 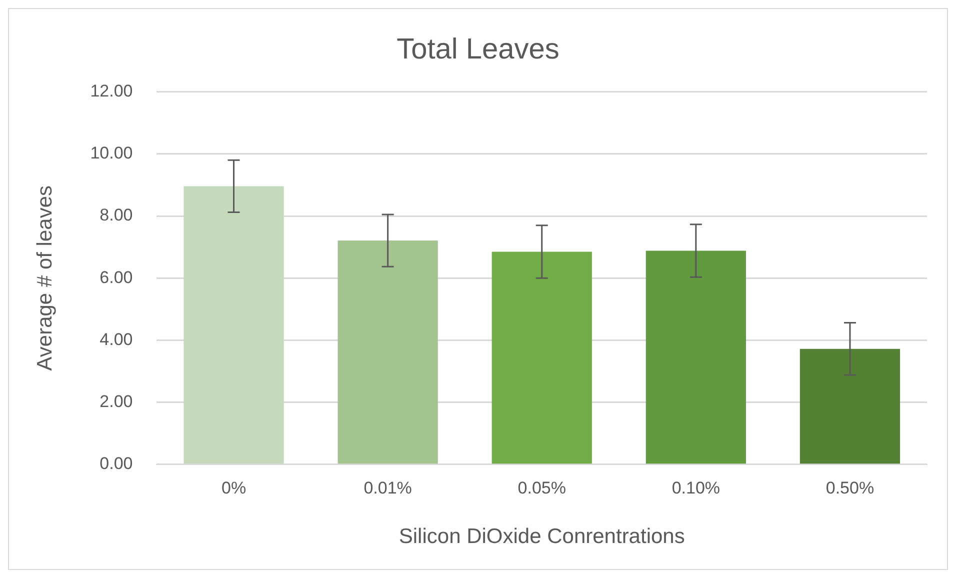 I want to click on y-tick-label: 6.00, so click(x=116, y=277).